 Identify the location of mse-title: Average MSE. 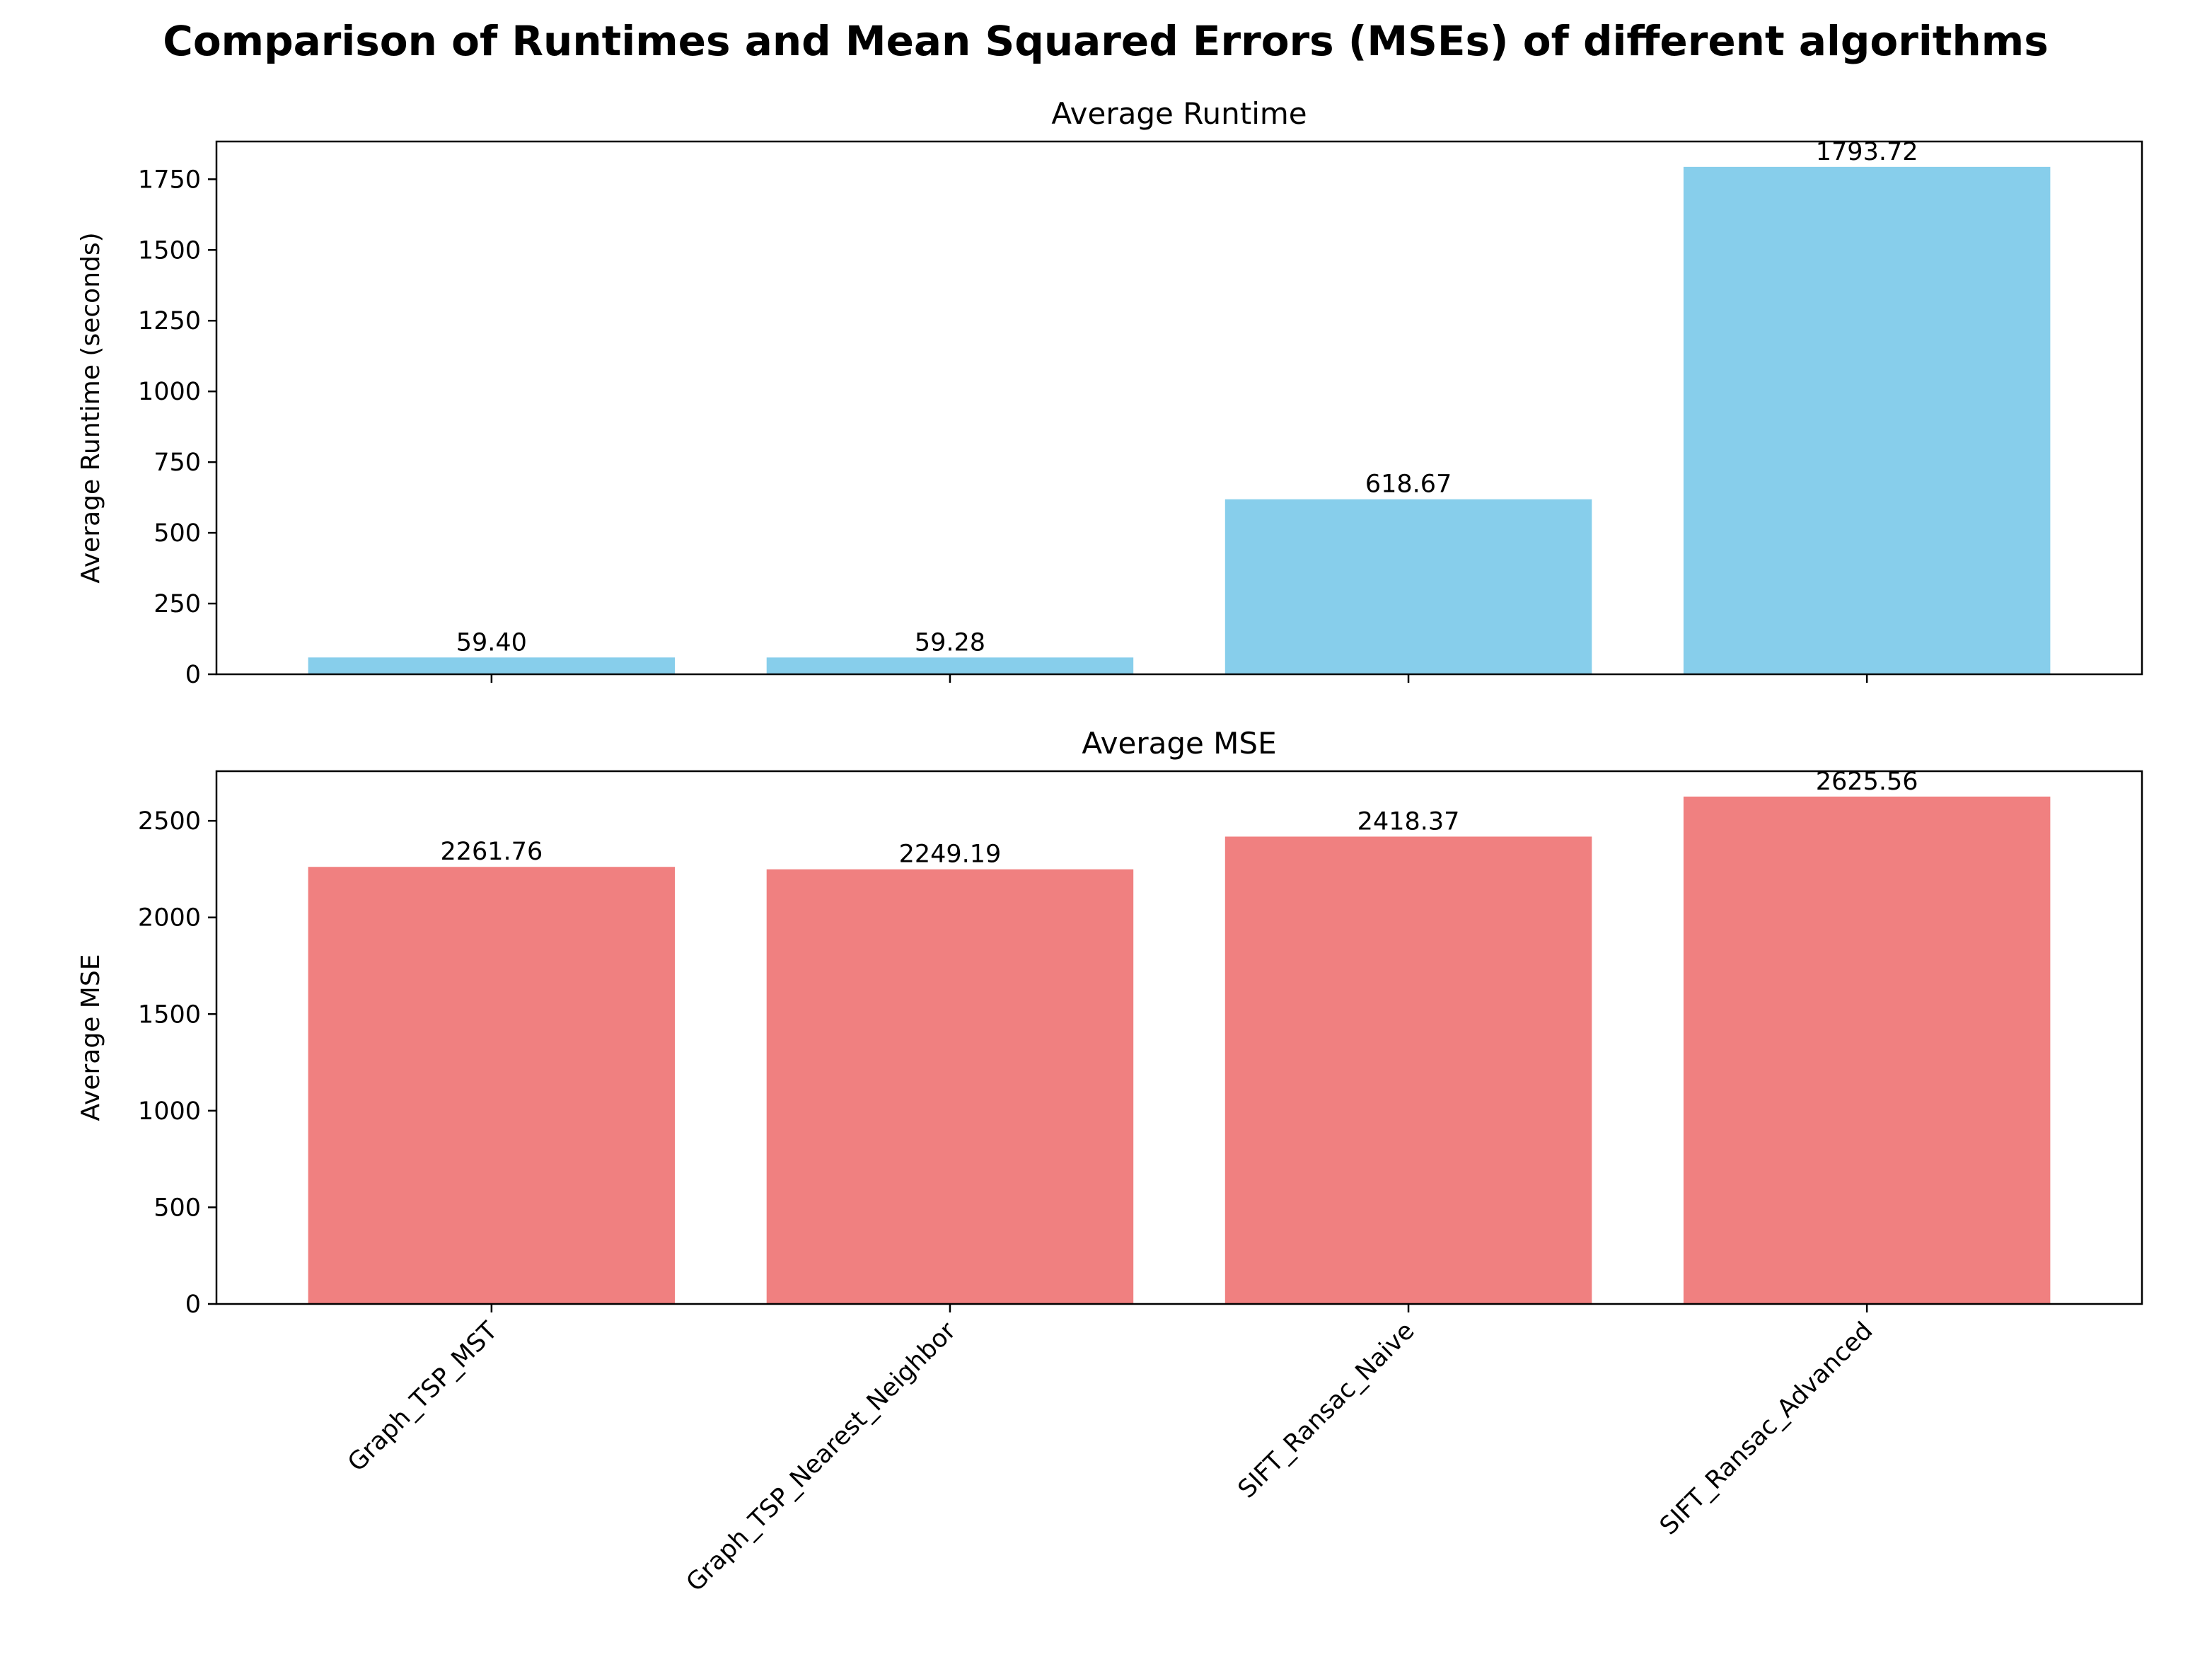
(1179, 744).